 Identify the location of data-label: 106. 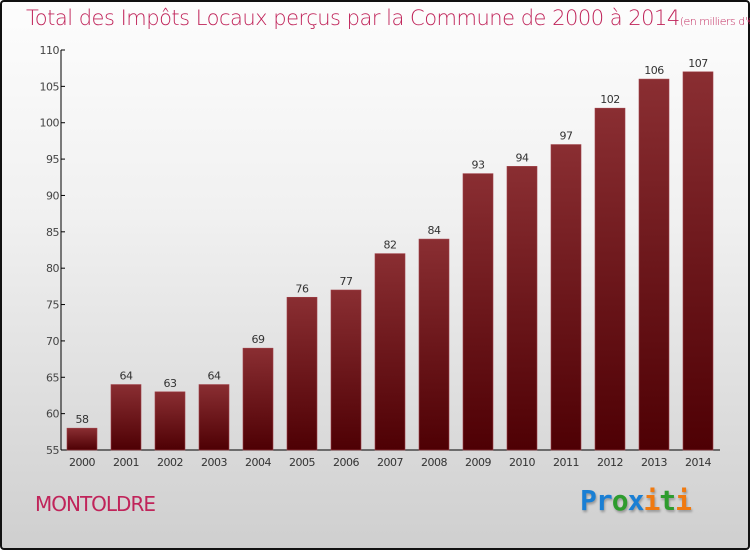
(654, 70).